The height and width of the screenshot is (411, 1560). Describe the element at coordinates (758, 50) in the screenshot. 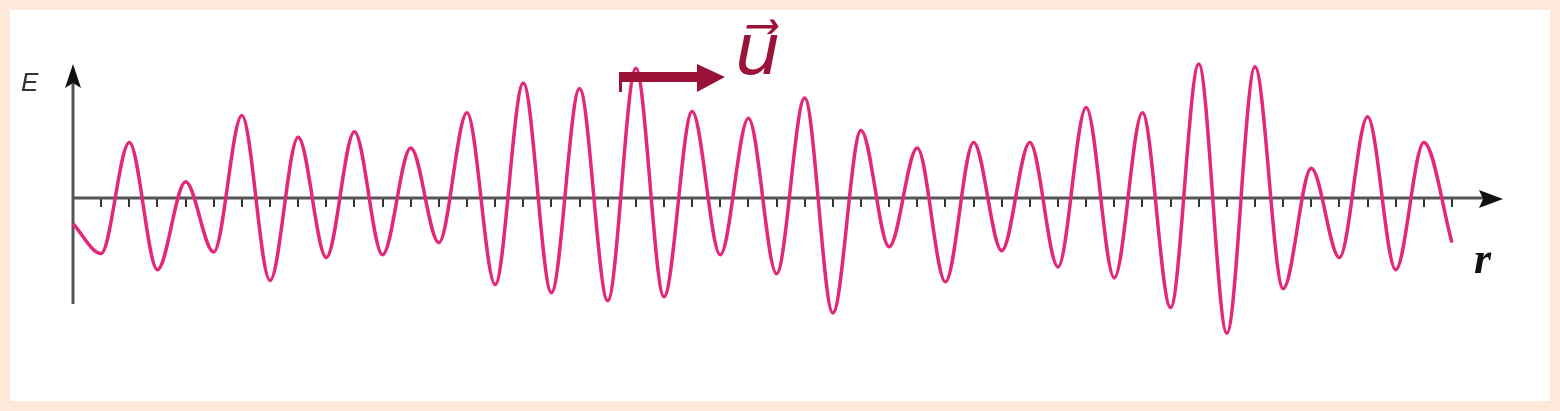

I see `annotation: u⃗` at that location.